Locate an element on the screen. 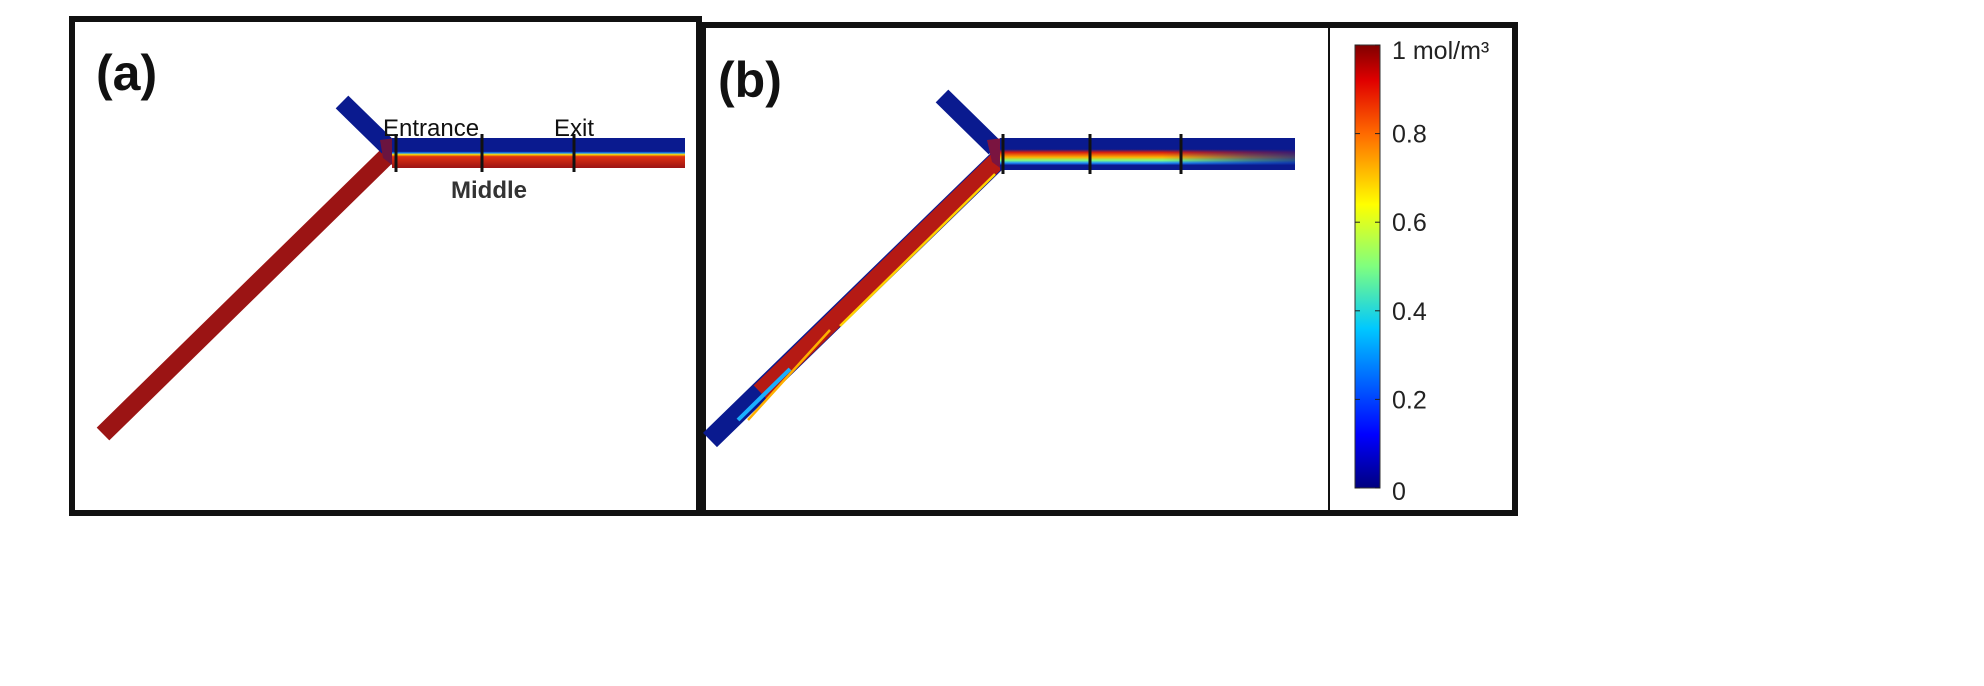 The height and width of the screenshot is (686, 1984). colorbar-tick-label: 1 mol/m³ is located at coordinates (1440, 51).